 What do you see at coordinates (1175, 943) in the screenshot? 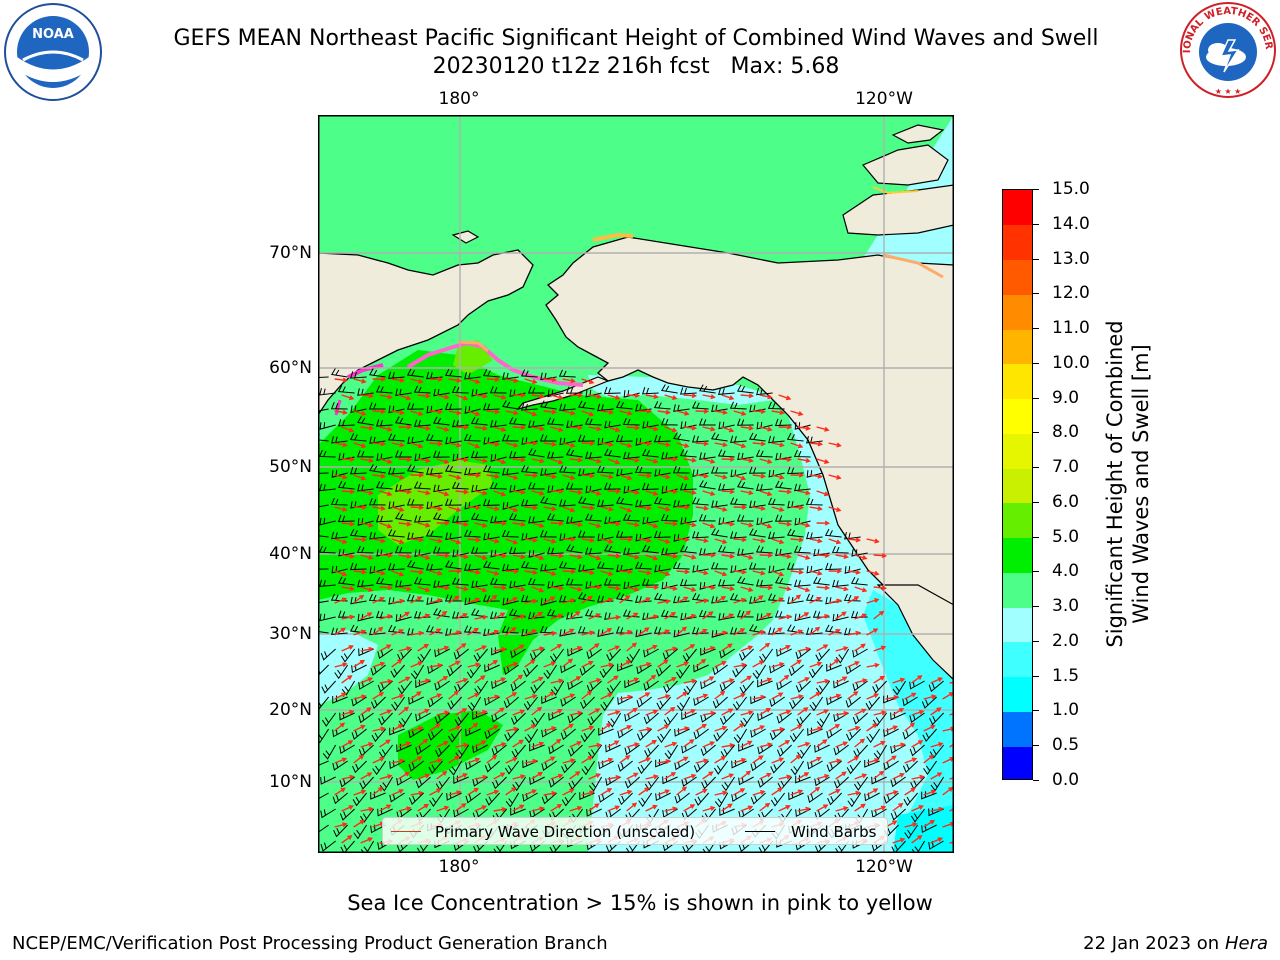
I see `footer-date: 22 Jan 2023 on Hera` at bounding box center [1175, 943].